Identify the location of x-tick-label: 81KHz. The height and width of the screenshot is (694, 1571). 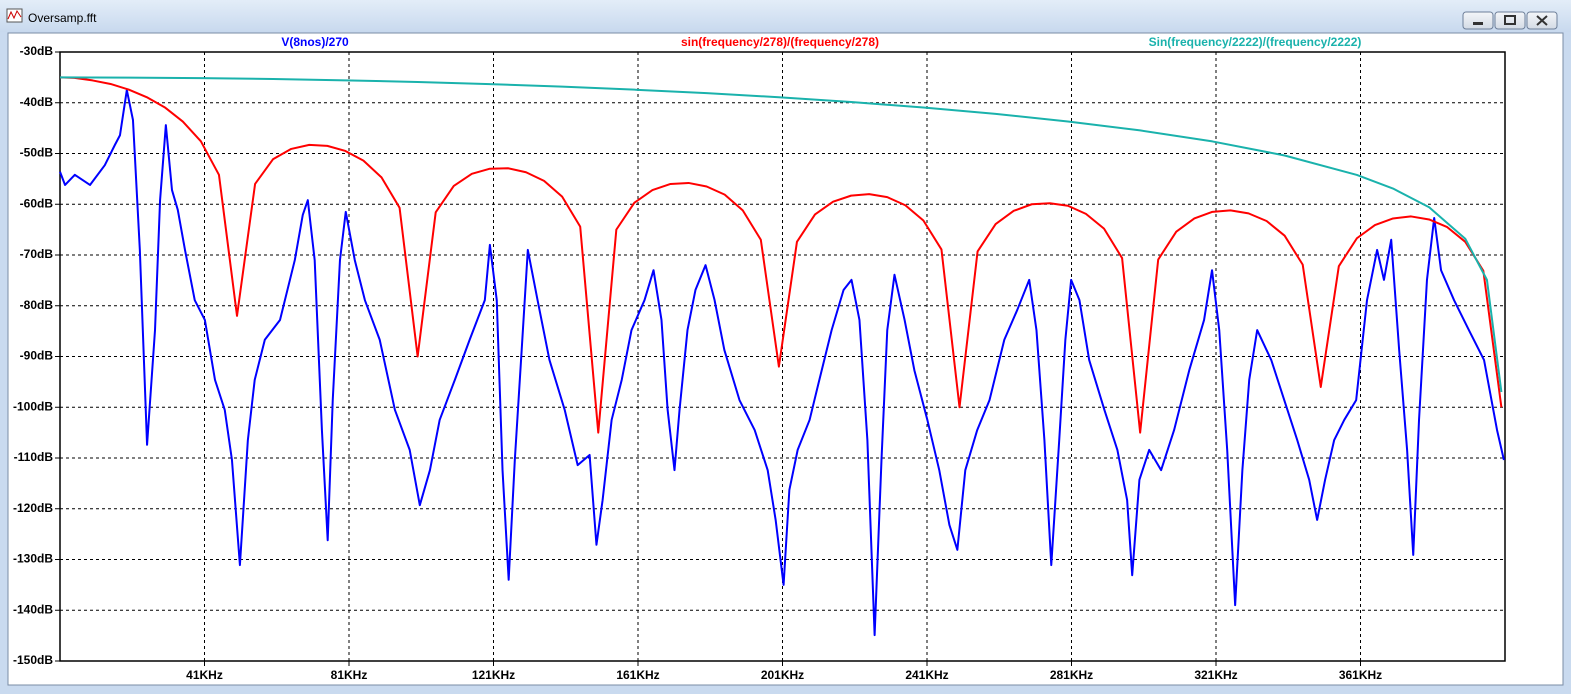
(349, 675).